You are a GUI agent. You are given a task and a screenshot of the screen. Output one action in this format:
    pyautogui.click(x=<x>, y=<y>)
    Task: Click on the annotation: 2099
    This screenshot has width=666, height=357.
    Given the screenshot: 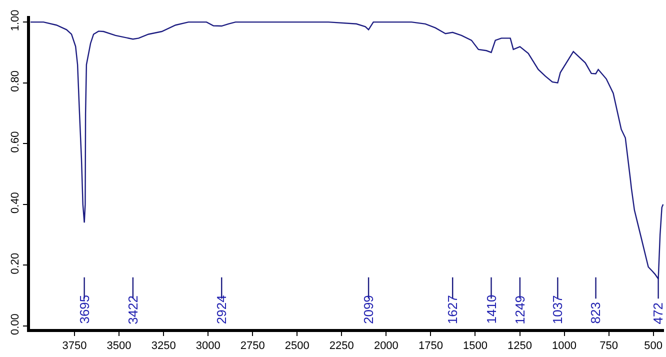 What is the action you would take?
    pyautogui.click(x=368, y=309)
    